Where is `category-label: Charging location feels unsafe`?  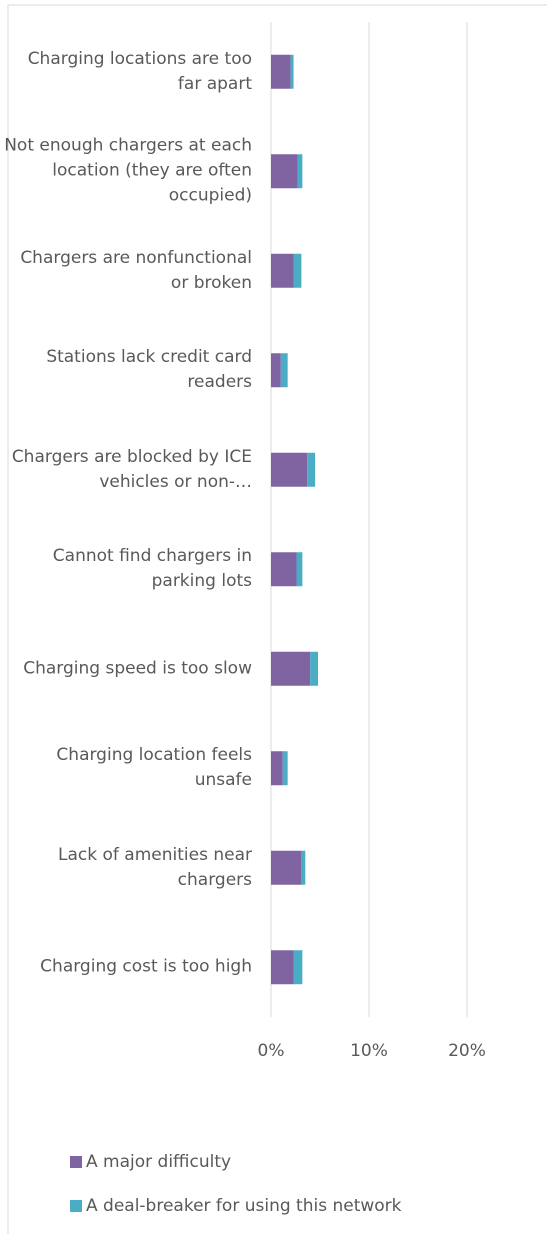 category-label: Charging location feels unsafe is located at coordinates (154, 768).